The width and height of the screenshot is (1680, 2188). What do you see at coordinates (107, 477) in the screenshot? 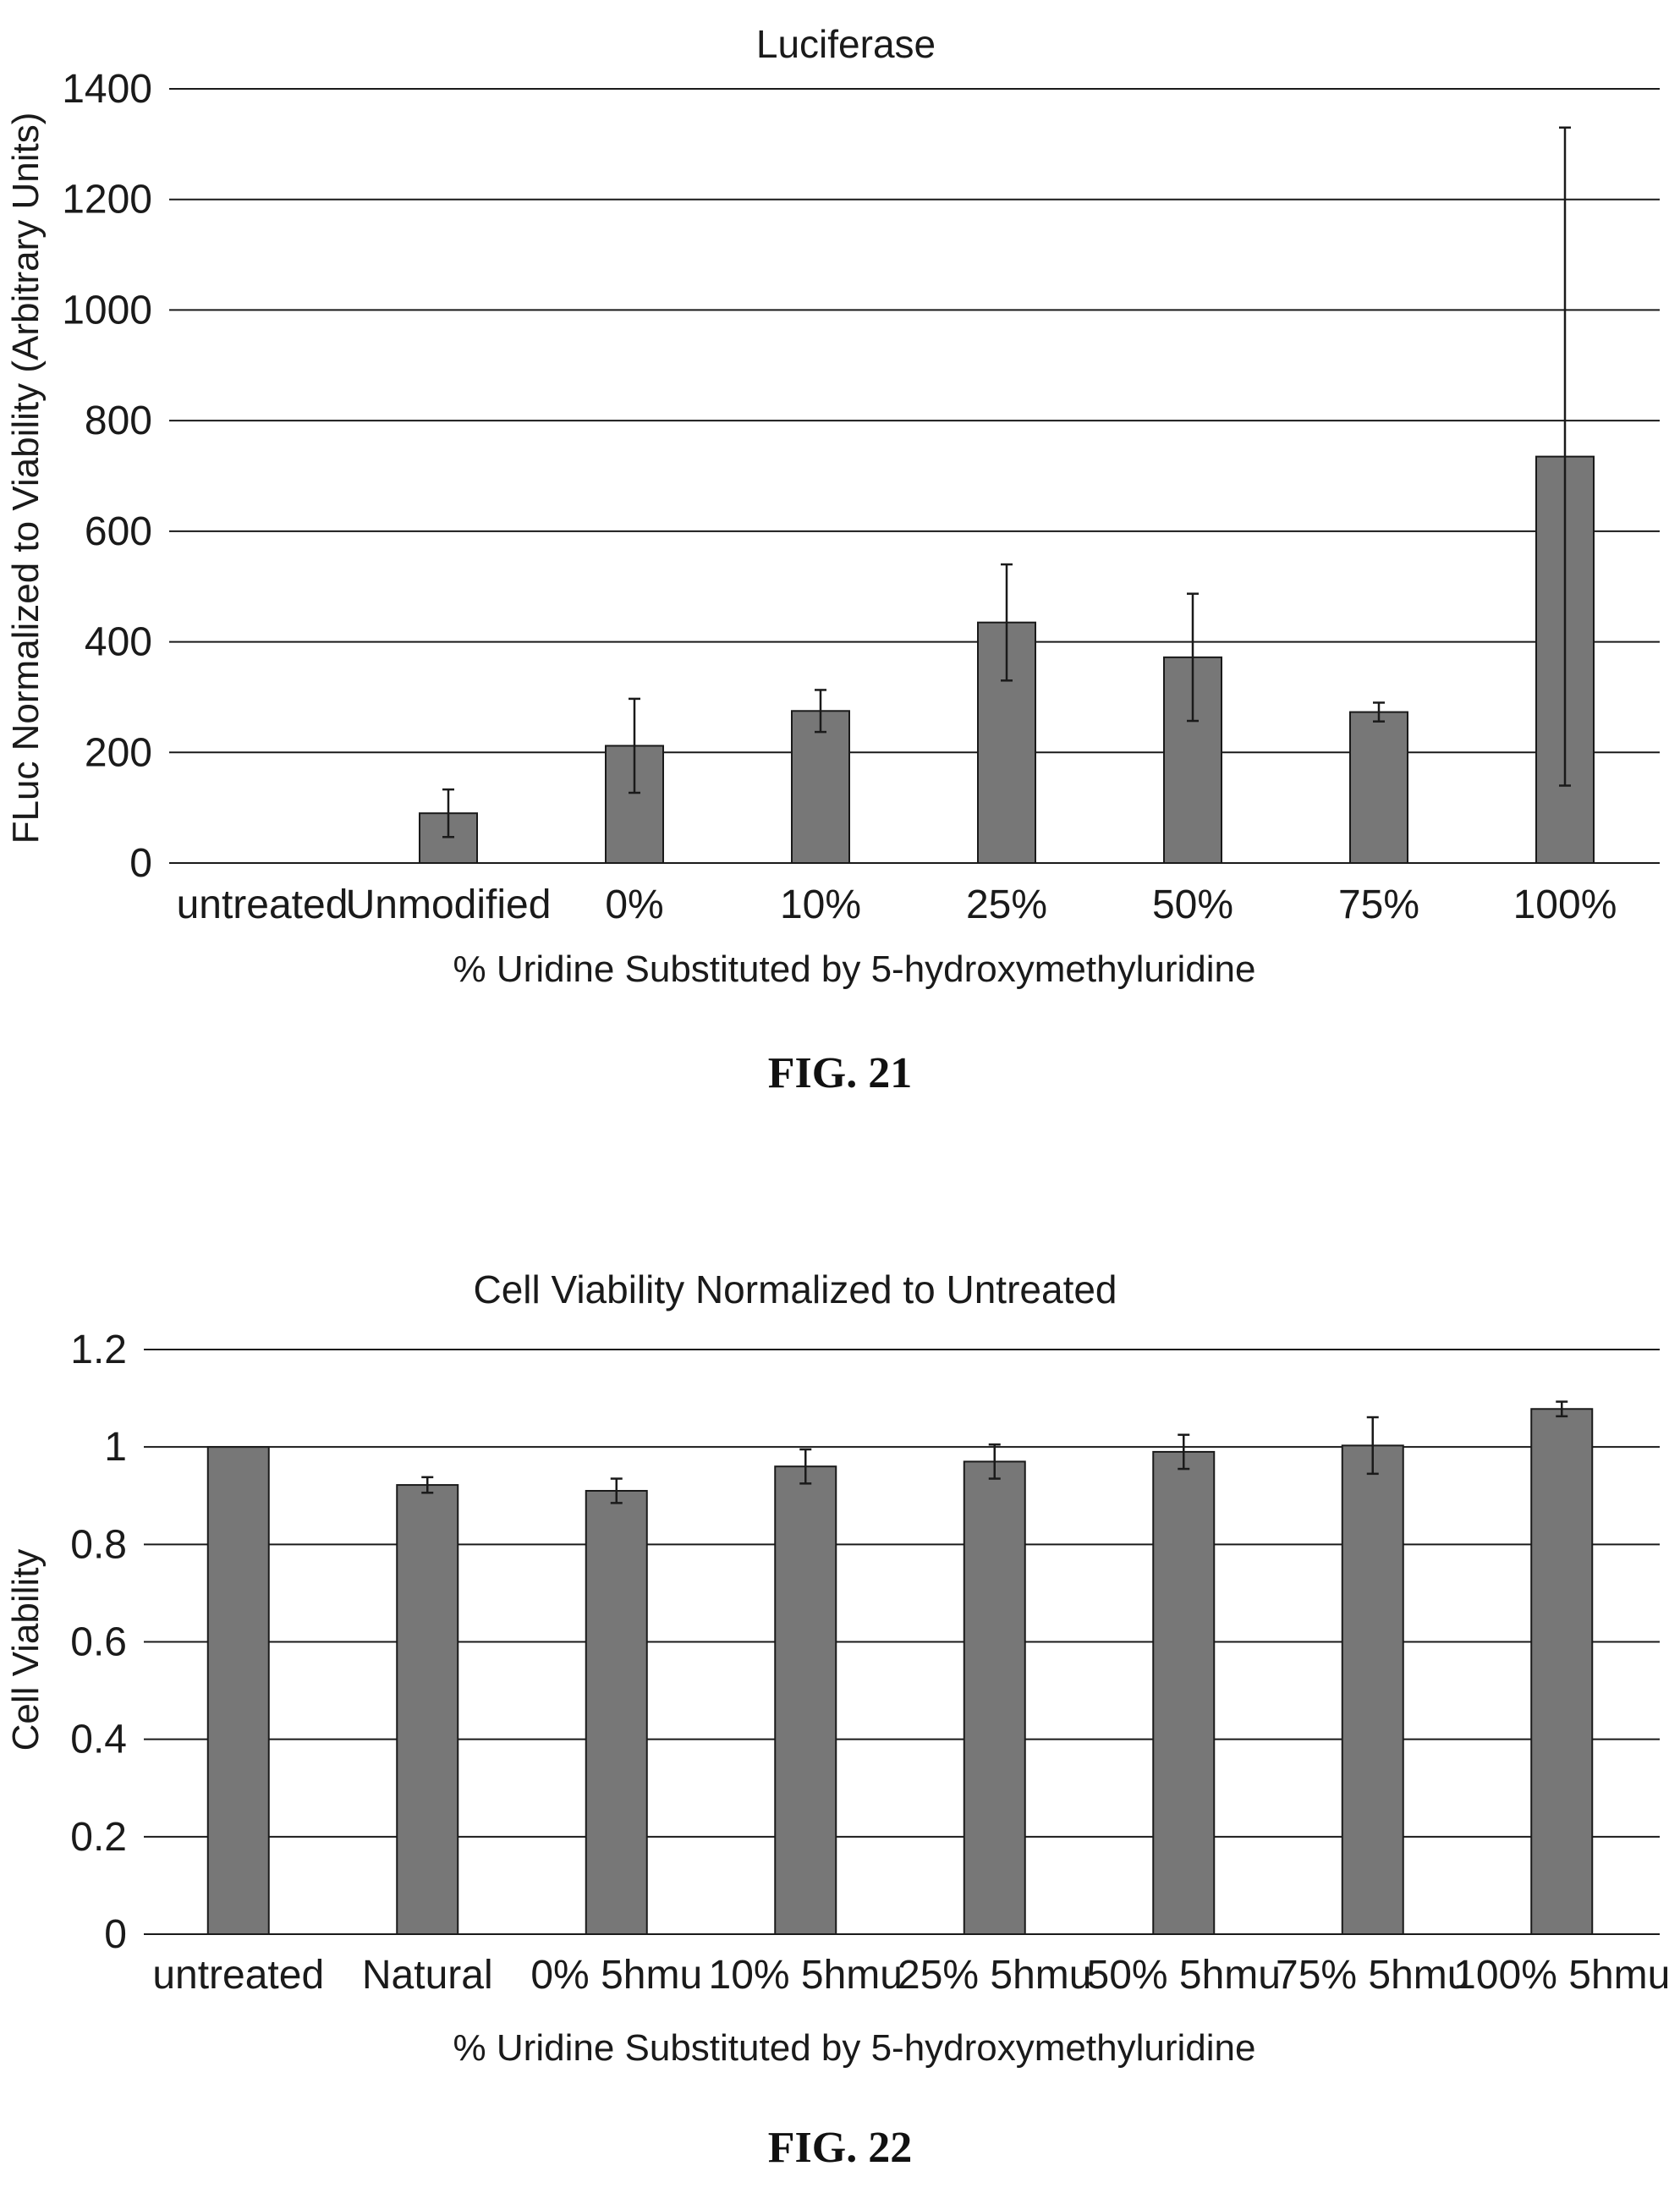
I see `y-tick-labels: 0 200 400 600 800 1000 1200 1400` at bounding box center [107, 477].